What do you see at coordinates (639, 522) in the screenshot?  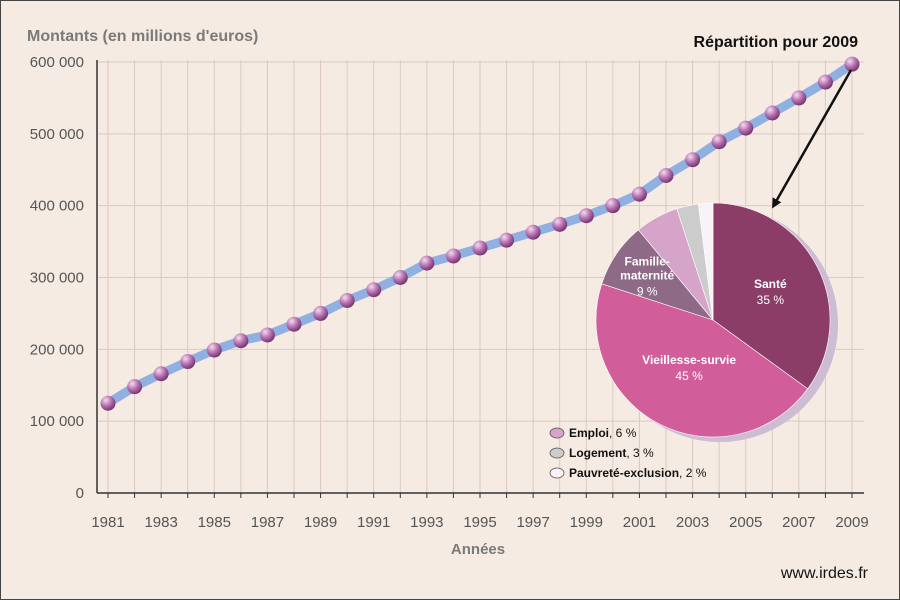 I see `x-tick-label: 2001` at bounding box center [639, 522].